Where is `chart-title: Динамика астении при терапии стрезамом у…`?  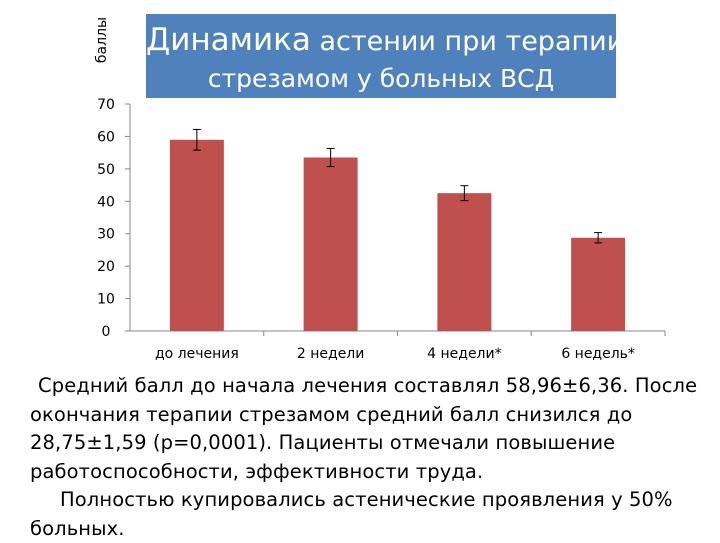 chart-title: Динамика астении при терапии стрезамом у… is located at coordinates (385, 56).